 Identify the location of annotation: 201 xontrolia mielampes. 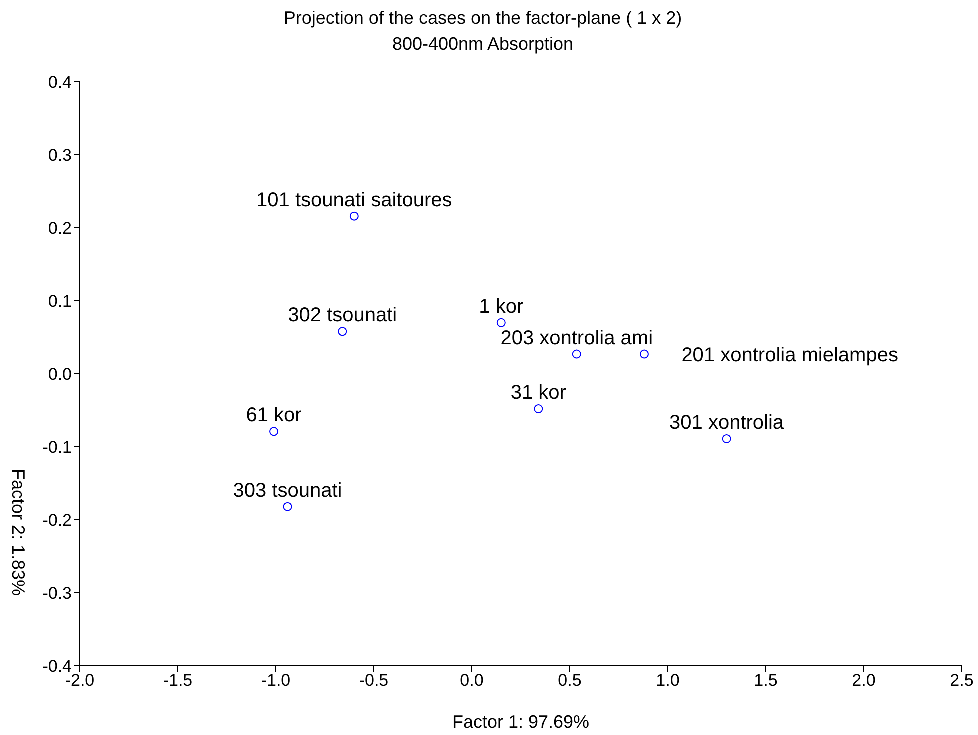
(790, 355).